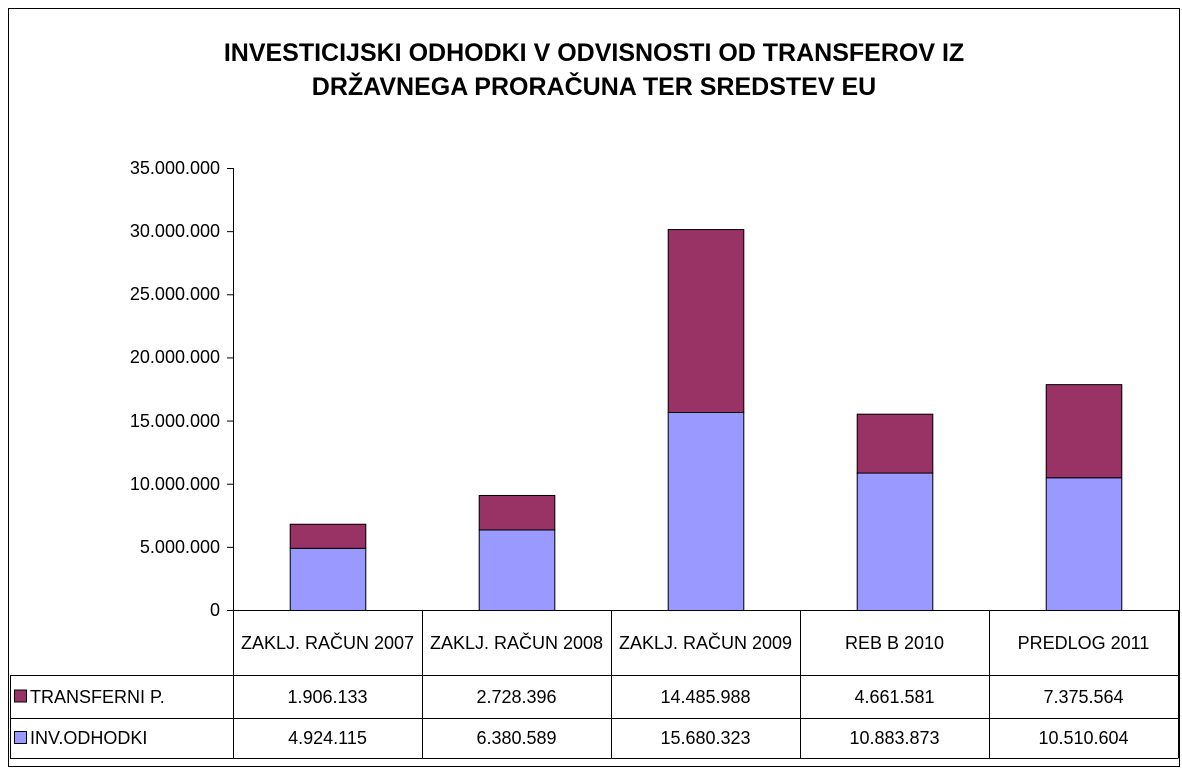 Image resolution: width=1182 pixels, height=769 pixels. What do you see at coordinates (894, 696) in the screenshot?
I see `data-label: 4.661.581` at bounding box center [894, 696].